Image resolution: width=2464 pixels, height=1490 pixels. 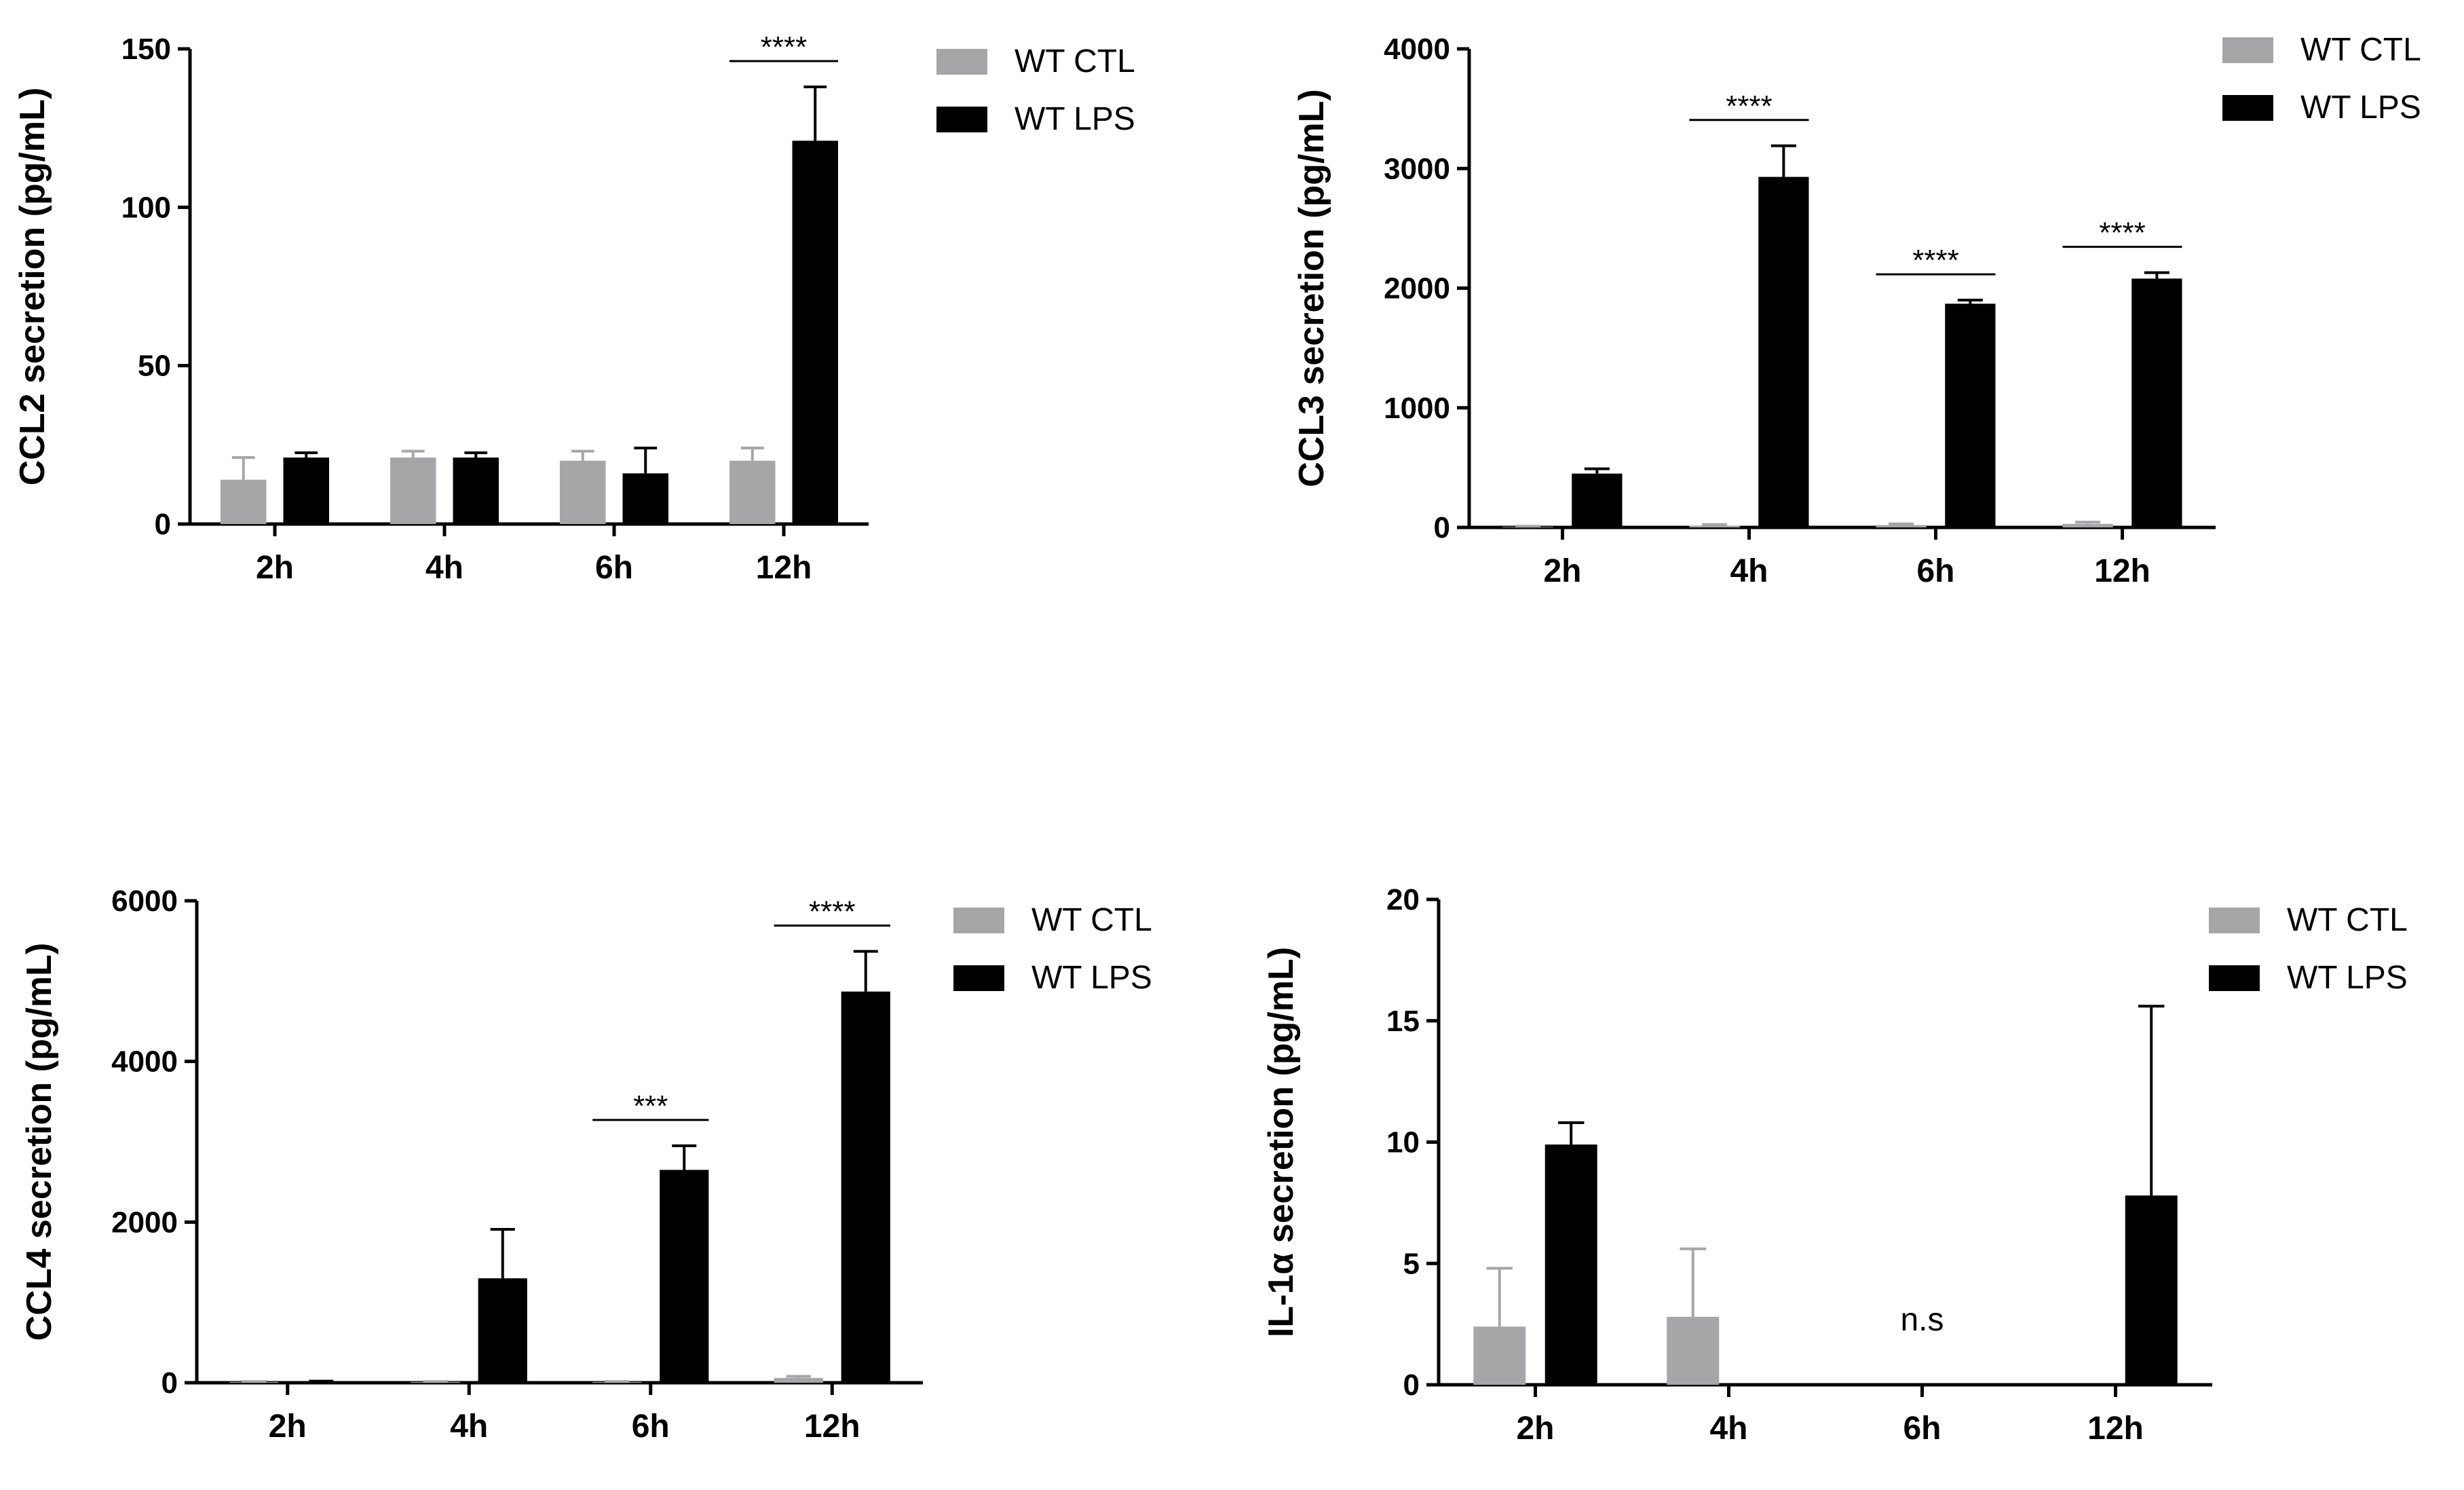 What do you see at coordinates (146, 207) in the screenshot?
I see `y-tick-label: 100` at bounding box center [146, 207].